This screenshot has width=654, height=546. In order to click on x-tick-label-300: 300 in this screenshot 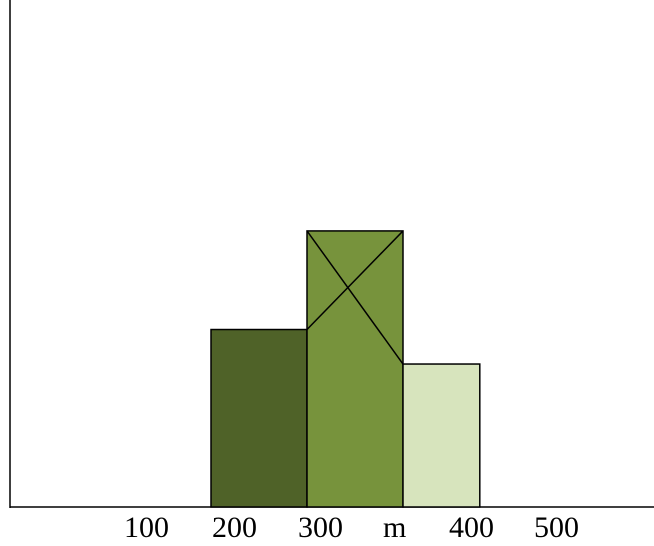, I will do `click(320, 527)`.